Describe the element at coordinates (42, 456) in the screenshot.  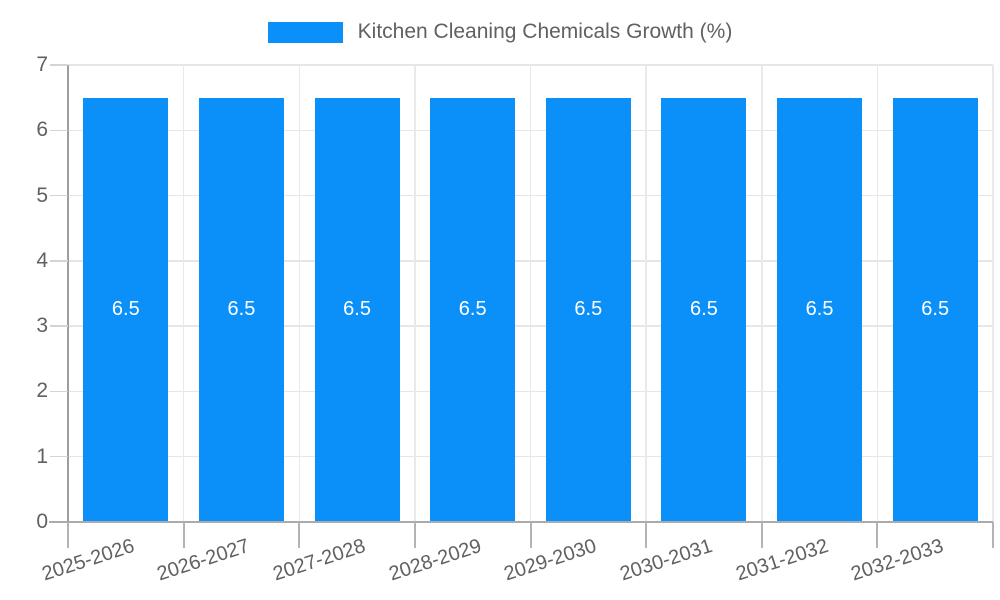
I see `y-axis-tick-label: 1` at that location.